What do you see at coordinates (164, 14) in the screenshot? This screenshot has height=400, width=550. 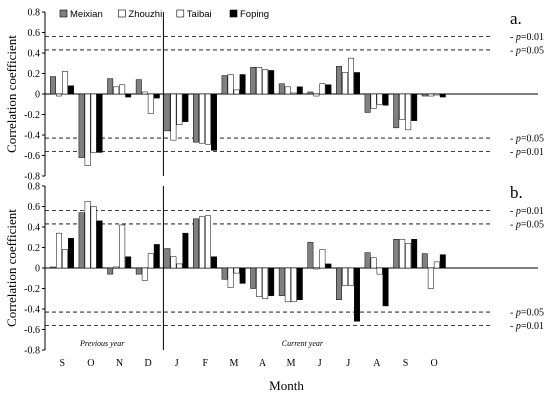 I see `legend: Meixian Zhouzhi Taibai Foping` at bounding box center [164, 14].